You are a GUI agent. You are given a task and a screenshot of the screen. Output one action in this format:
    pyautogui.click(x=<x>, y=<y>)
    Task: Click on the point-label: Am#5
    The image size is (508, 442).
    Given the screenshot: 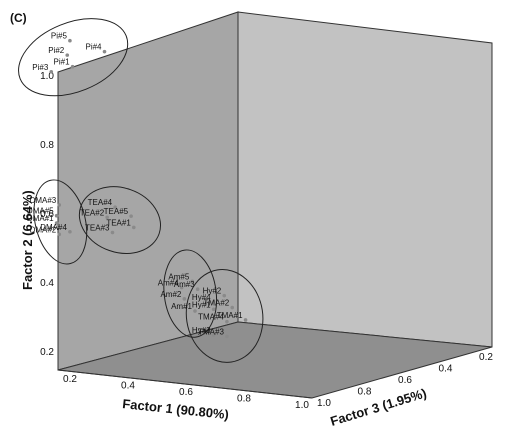 What is the action you would take?
    pyautogui.click(x=178, y=276)
    